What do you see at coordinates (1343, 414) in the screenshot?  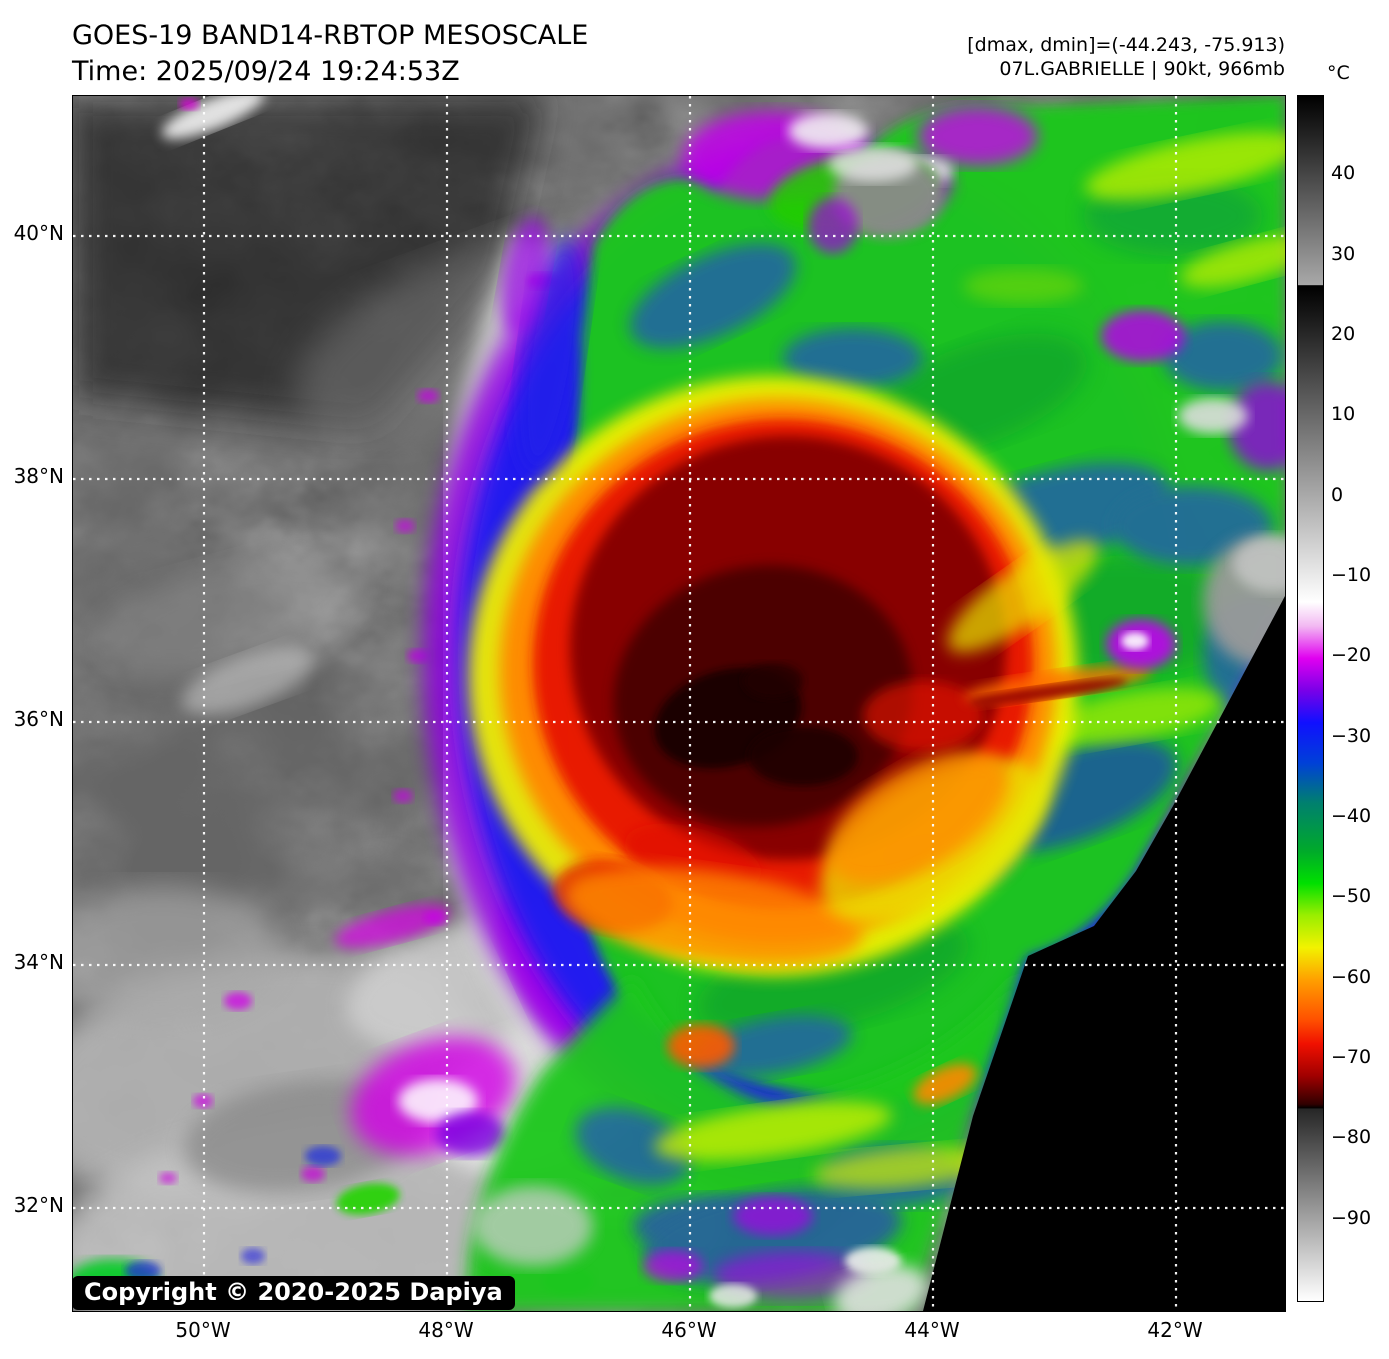 I see `colorbar-tick-label: 10` at bounding box center [1343, 414].